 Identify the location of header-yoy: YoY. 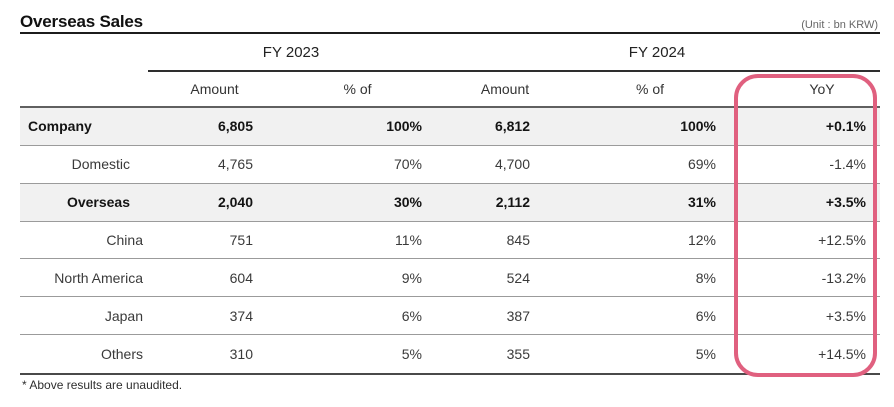
(822, 89).